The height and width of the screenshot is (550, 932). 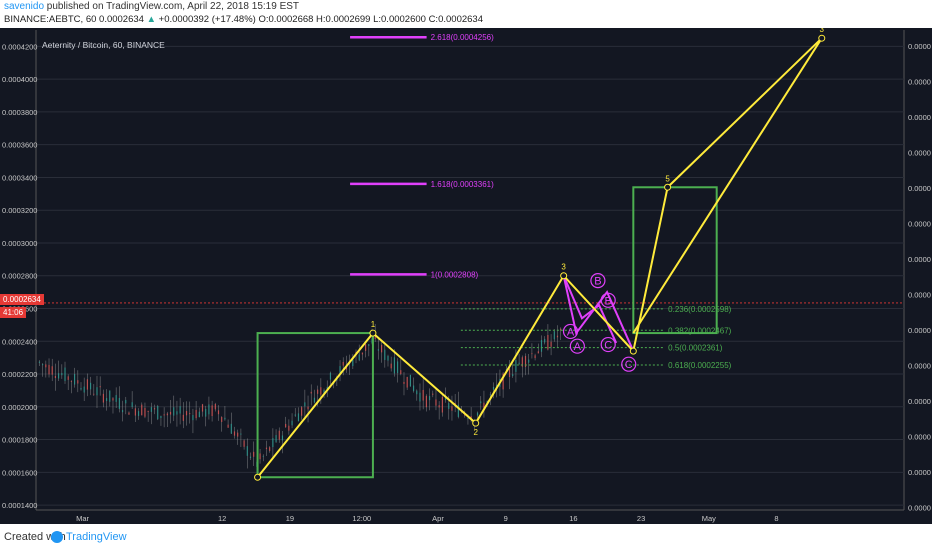 What do you see at coordinates (19, 177) in the screenshot?
I see `y-tick-label: 0.0003400` at bounding box center [19, 177].